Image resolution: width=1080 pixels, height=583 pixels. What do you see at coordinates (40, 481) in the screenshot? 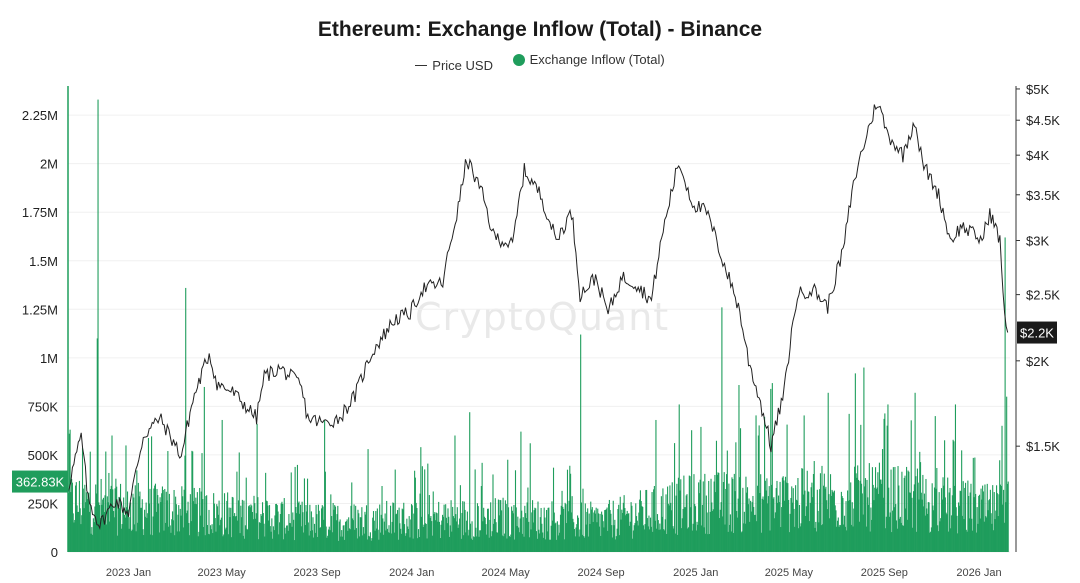
I see `inflow-current-badge` at bounding box center [40, 481].